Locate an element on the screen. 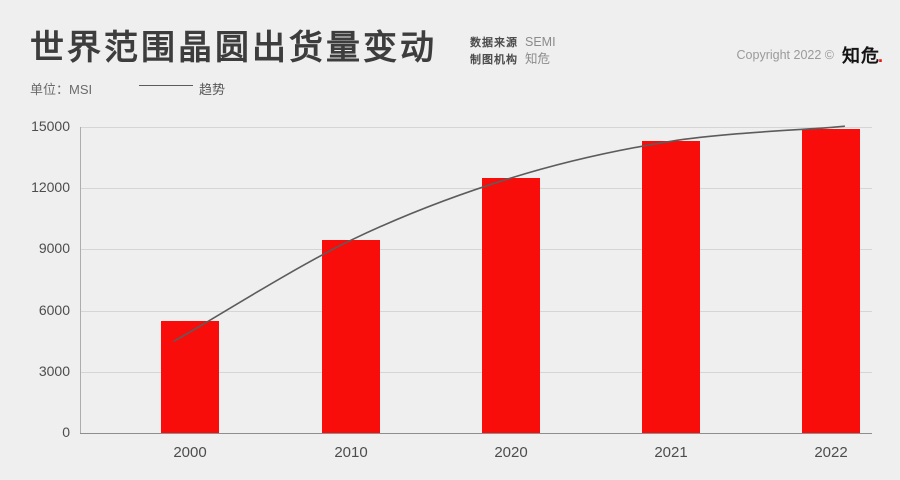 This screenshot has width=900, height=480. trend-legend-line is located at coordinates (166, 85).